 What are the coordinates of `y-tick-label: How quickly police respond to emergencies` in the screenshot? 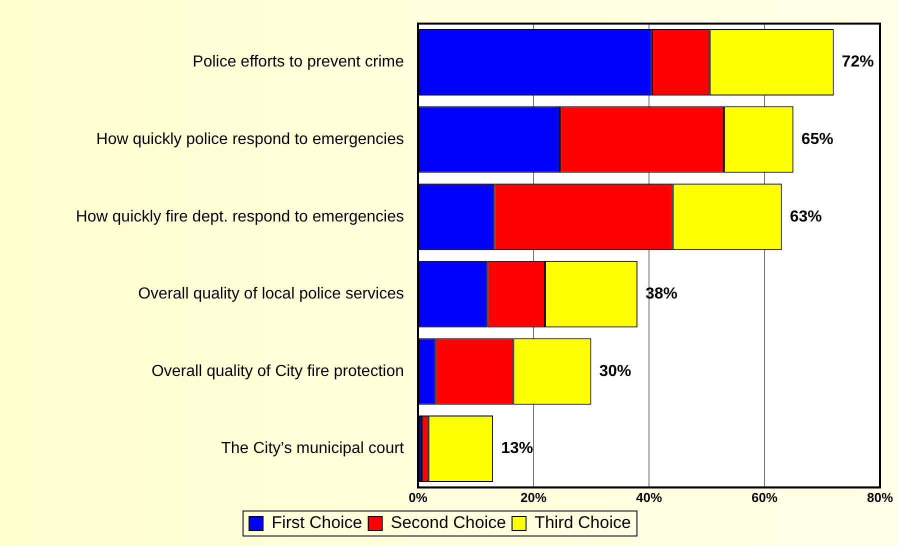 It's located at (250, 139).